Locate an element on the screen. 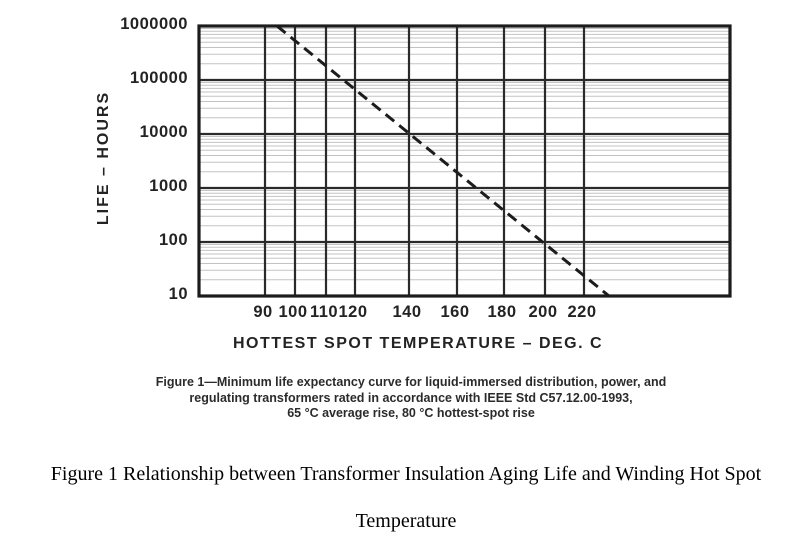 This screenshot has height=538, width=812. x-tick-label: 220 is located at coordinates (582, 312).